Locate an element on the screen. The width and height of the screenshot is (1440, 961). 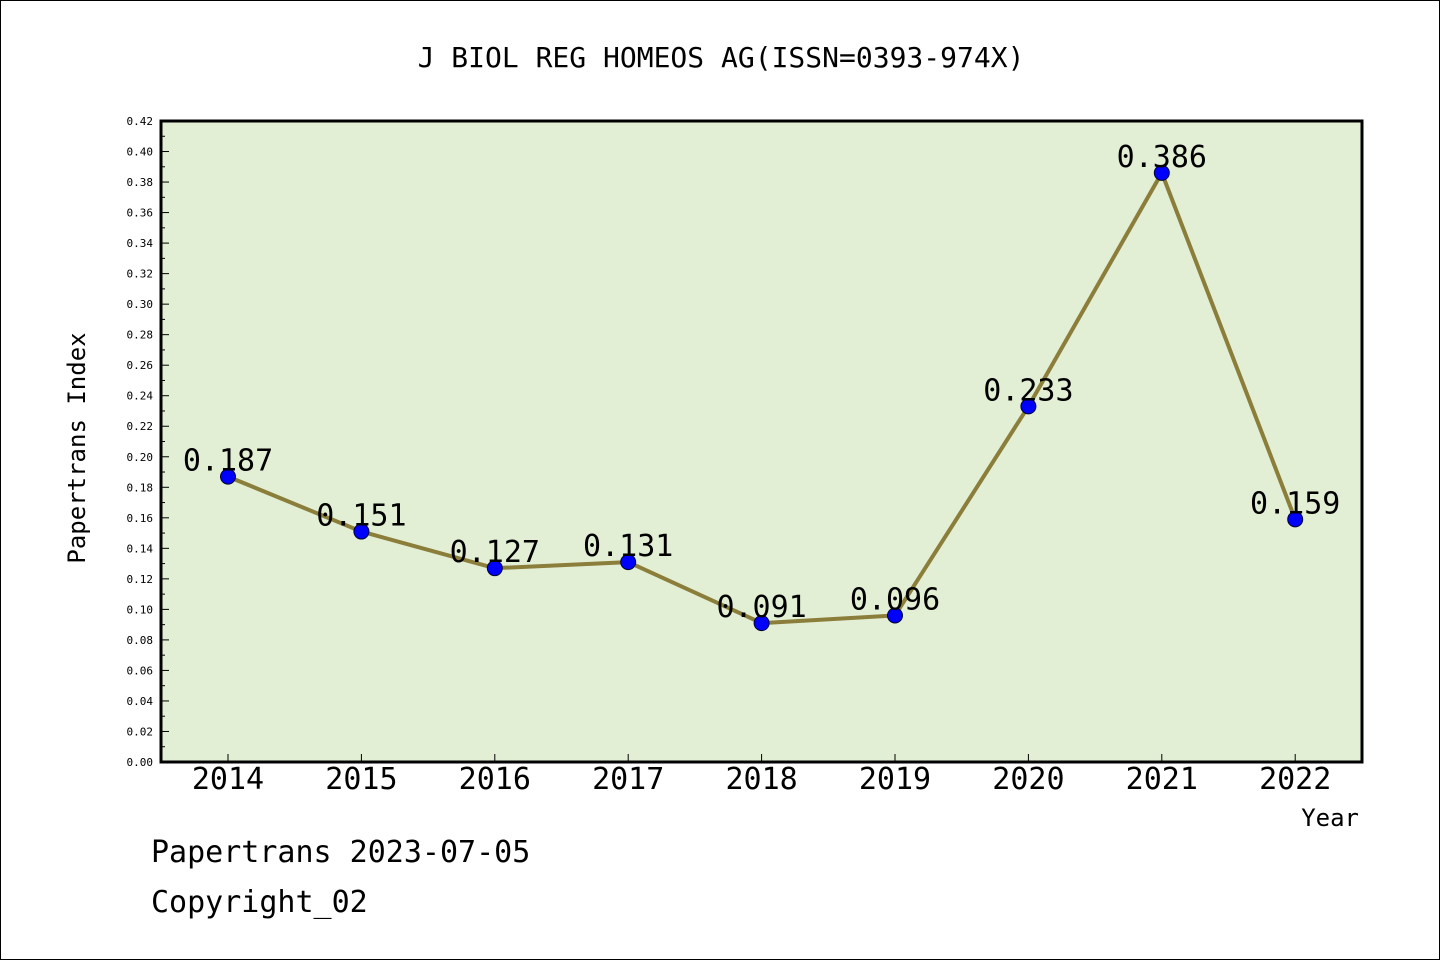
y-tick-label: 0.26 is located at coordinates (140, 365).